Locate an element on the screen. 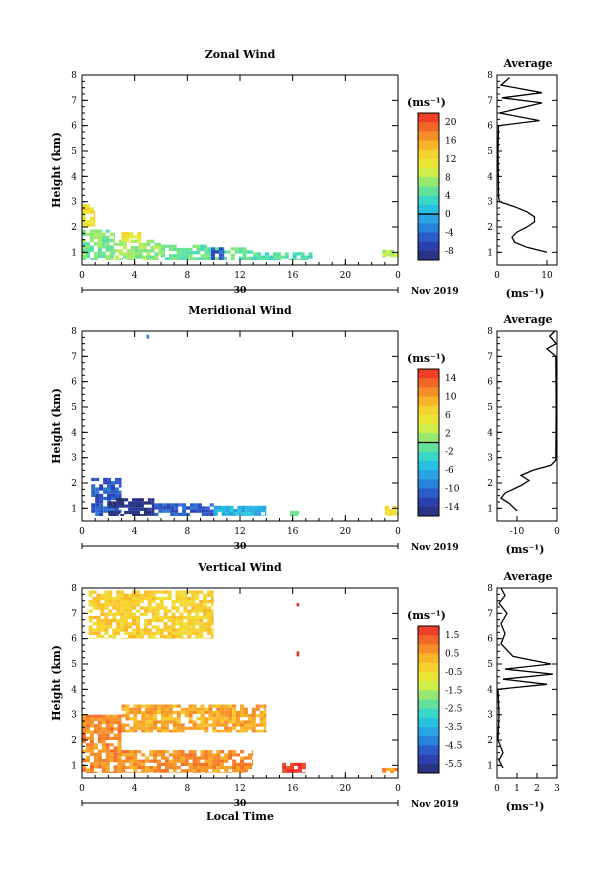 The image size is (611, 873). profile-frame is located at coordinates (527, 170).